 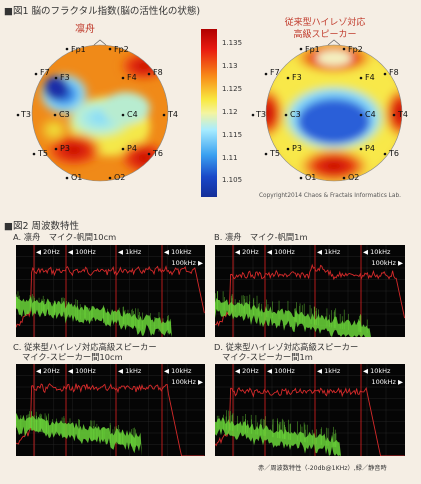 I want to click on electrode-fp1-right: Fp1, so click(x=312, y=49).